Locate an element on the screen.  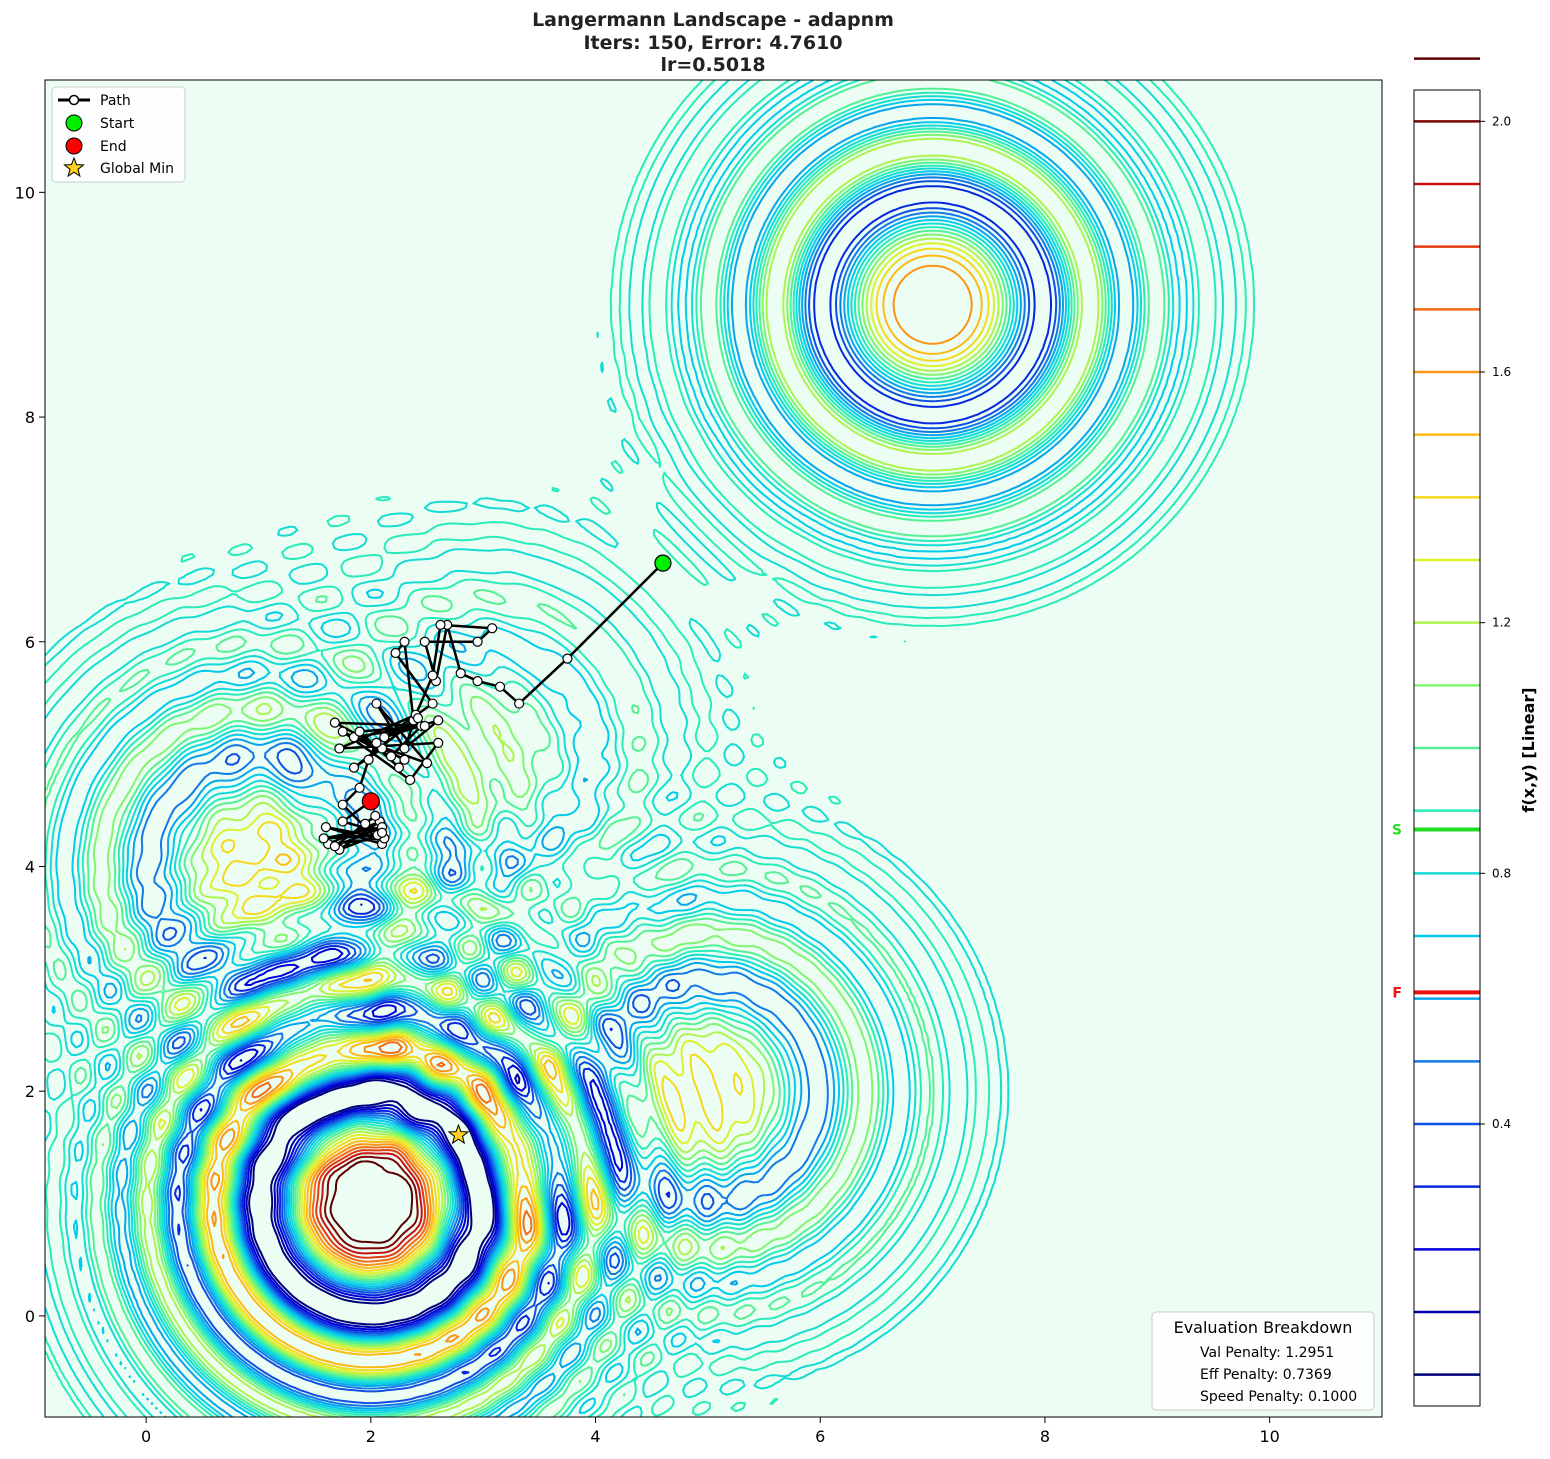
y-tick-label: 0 is located at coordinates (30, 1316).